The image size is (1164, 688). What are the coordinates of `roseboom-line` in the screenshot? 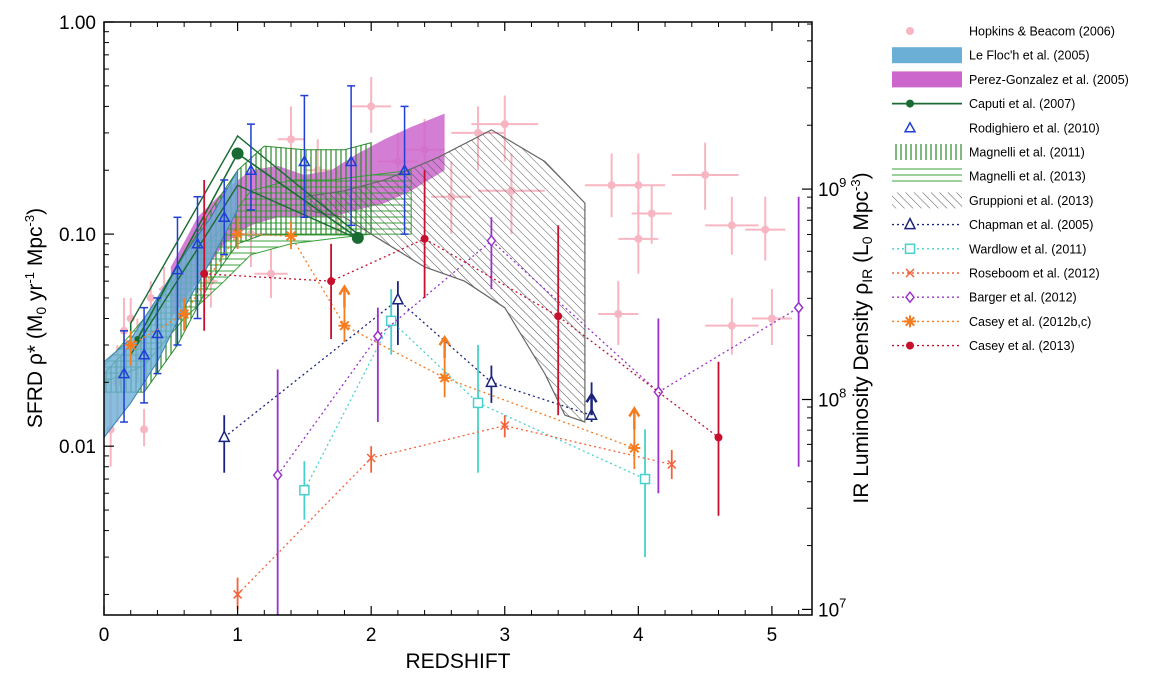 It's located at (454, 509).